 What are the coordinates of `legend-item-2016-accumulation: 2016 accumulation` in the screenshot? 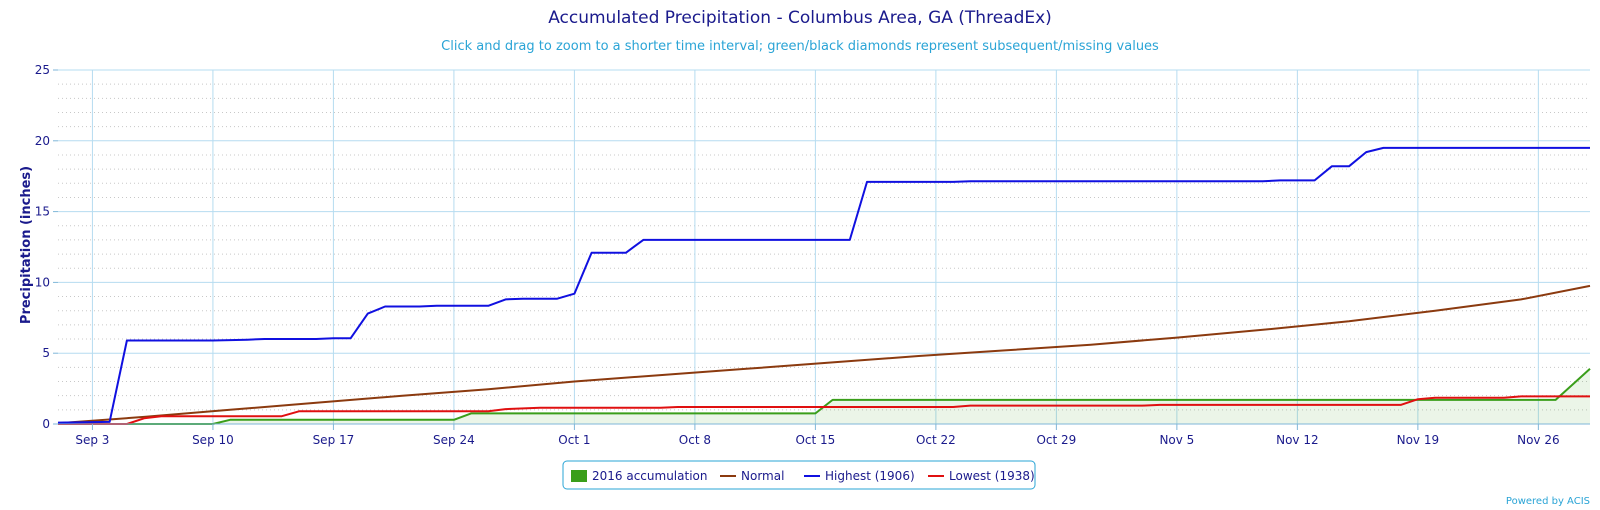 It's located at (639, 476).